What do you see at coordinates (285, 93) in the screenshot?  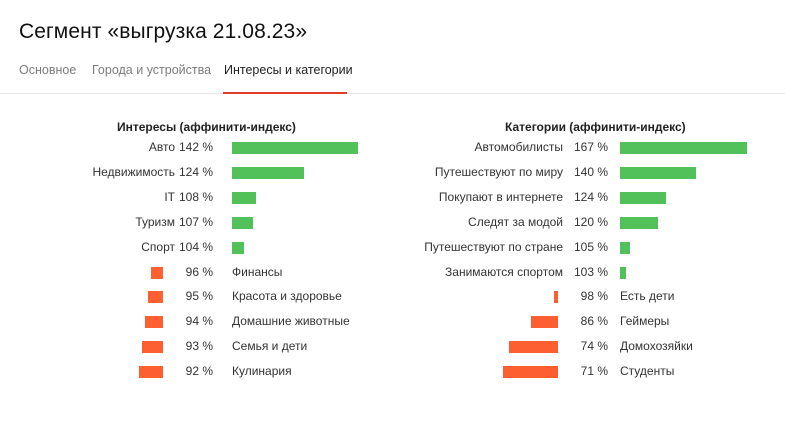 I see `active-tab-indicator` at bounding box center [285, 93].